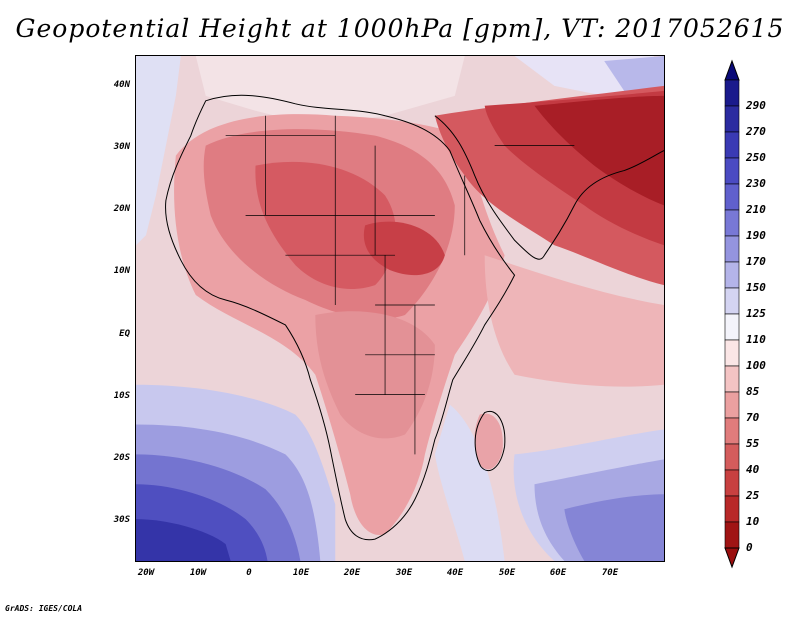 Image resolution: width=800 pixels, height=618 pixels. Describe the element at coordinates (124, 334) in the screenshot. I see `lat-label-eq: EQ` at that location.